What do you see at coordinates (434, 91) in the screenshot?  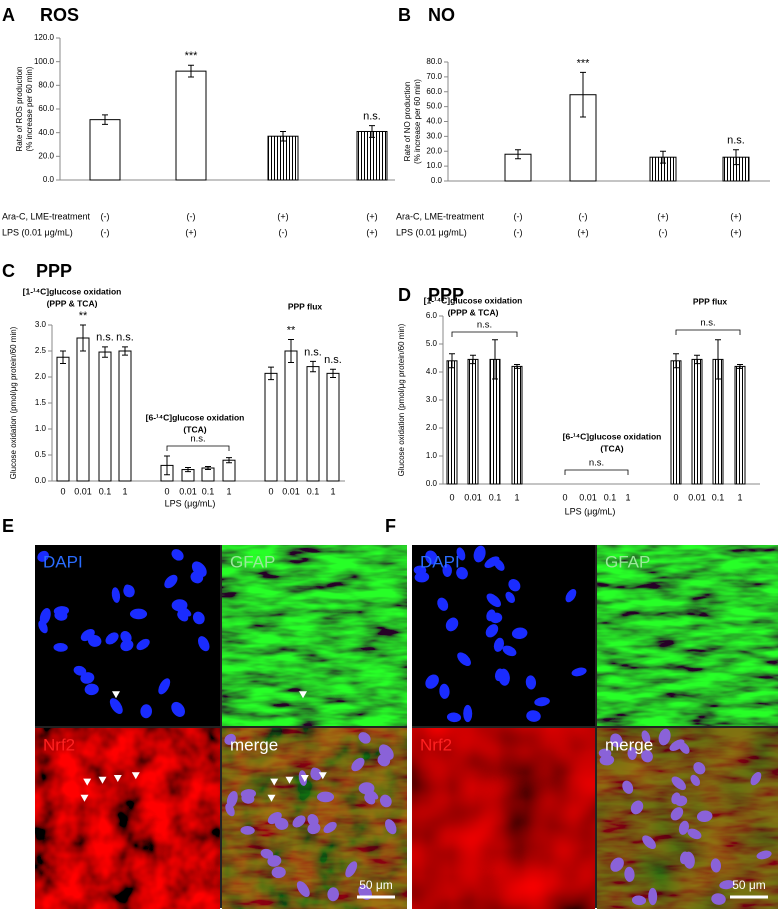 I see `y-tick-label: 60.0` at bounding box center [434, 91].